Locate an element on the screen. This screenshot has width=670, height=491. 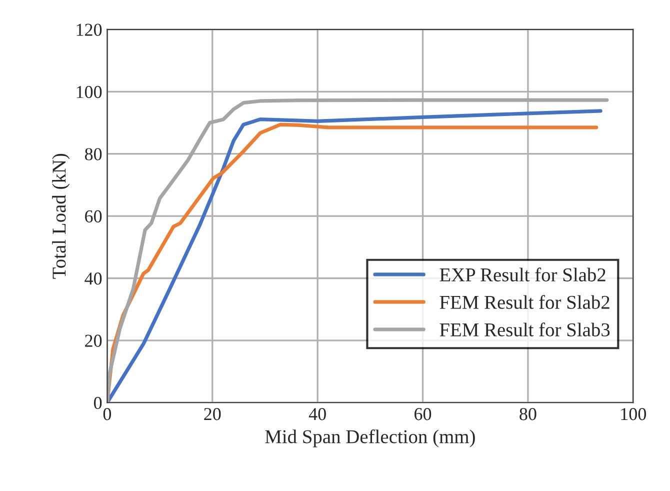
legend-label: EXP Result for Slab2 is located at coordinates (523, 275).